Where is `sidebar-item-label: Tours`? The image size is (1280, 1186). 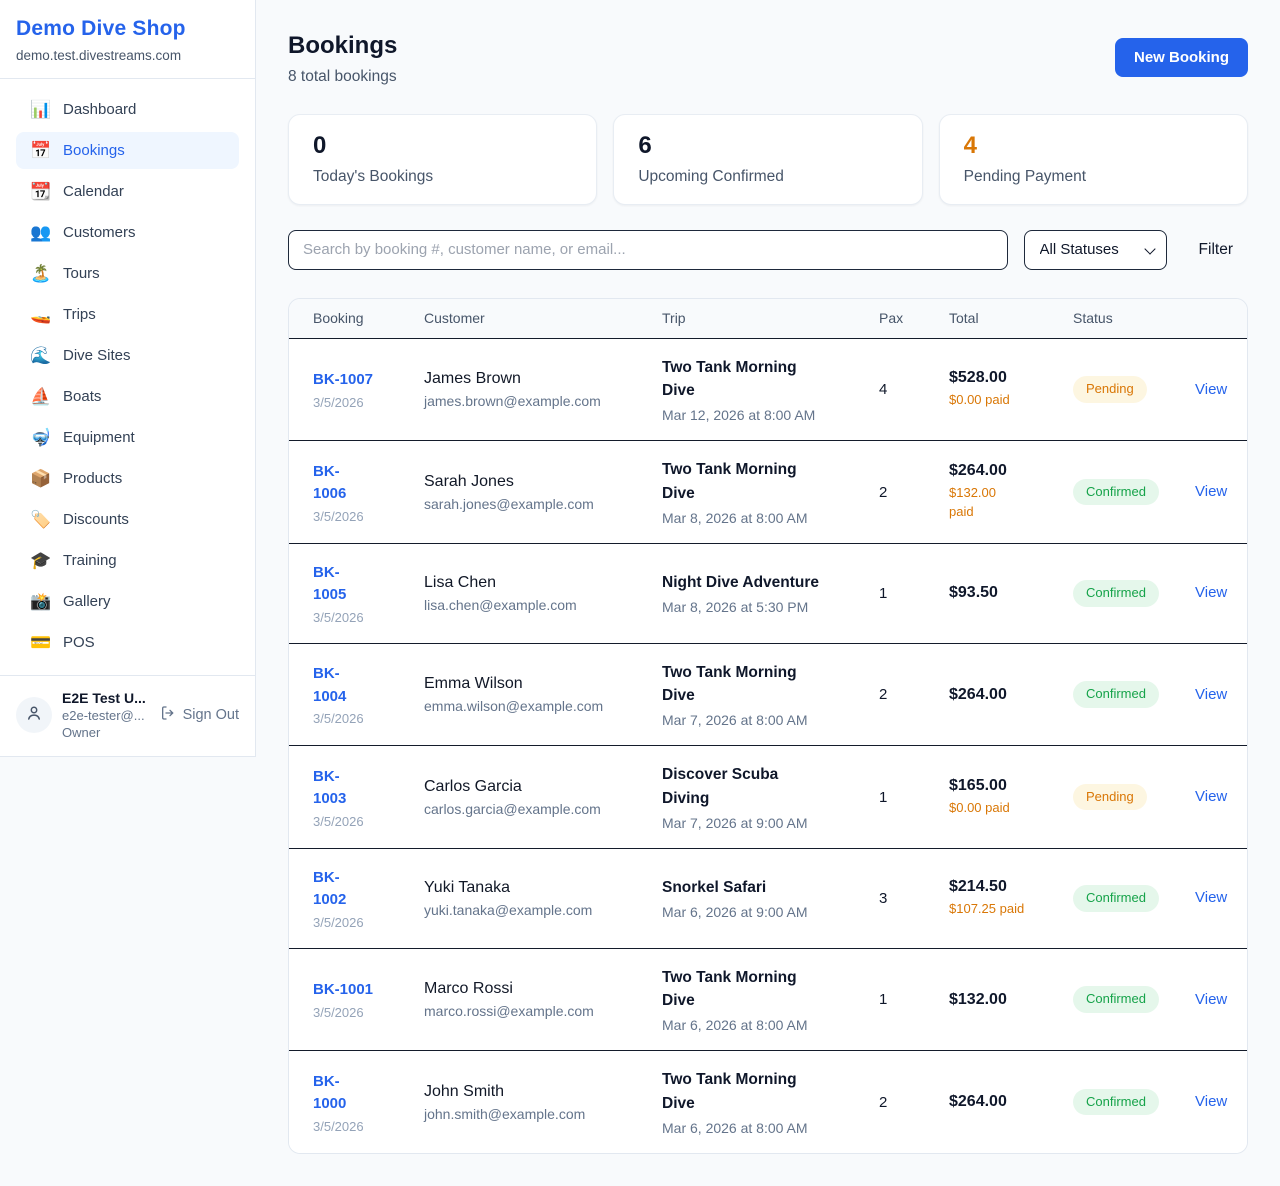 sidebar-item-label: Tours is located at coordinates (81, 273).